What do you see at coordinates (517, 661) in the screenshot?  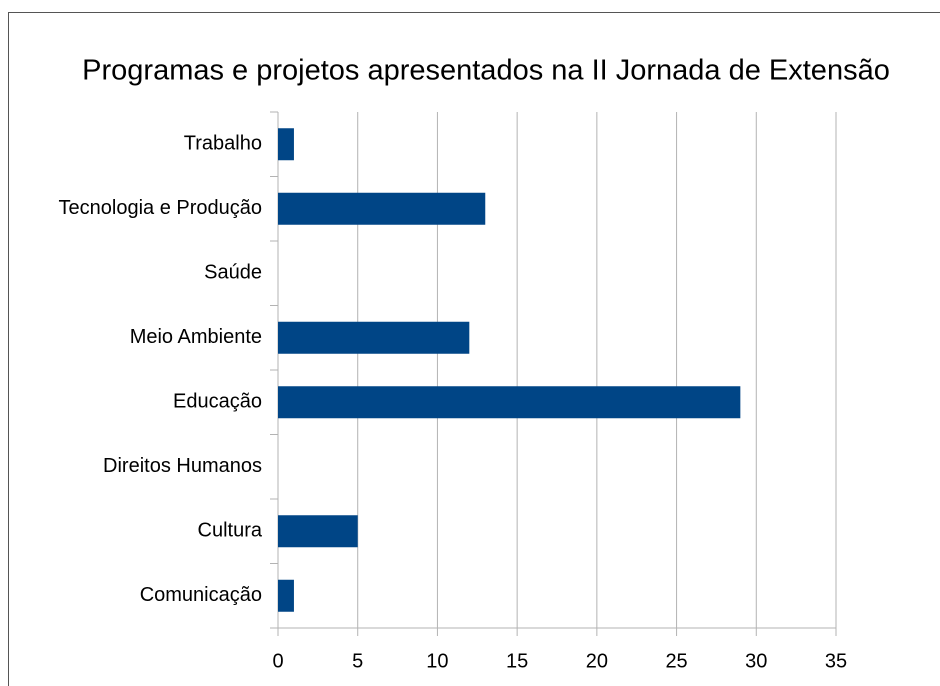 I see `x-tick-label: 15` at bounding box center [517, 661].